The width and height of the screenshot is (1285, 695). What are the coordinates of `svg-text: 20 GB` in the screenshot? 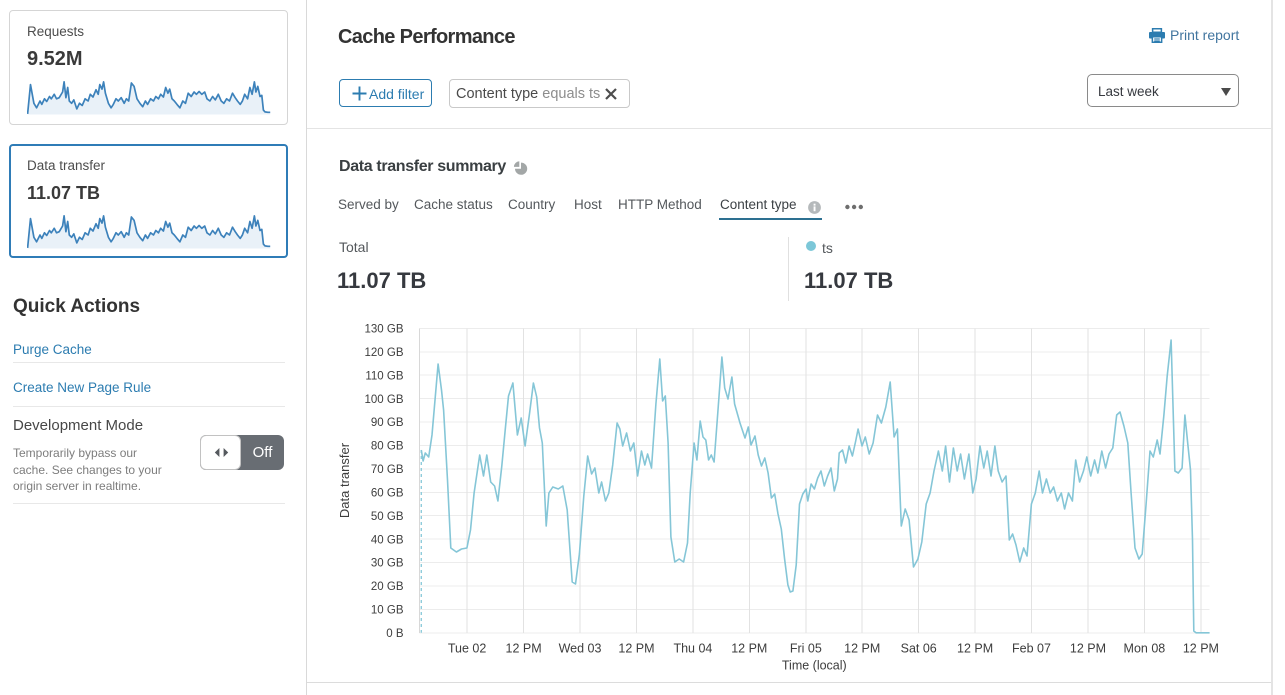 It's located at (387, 587).